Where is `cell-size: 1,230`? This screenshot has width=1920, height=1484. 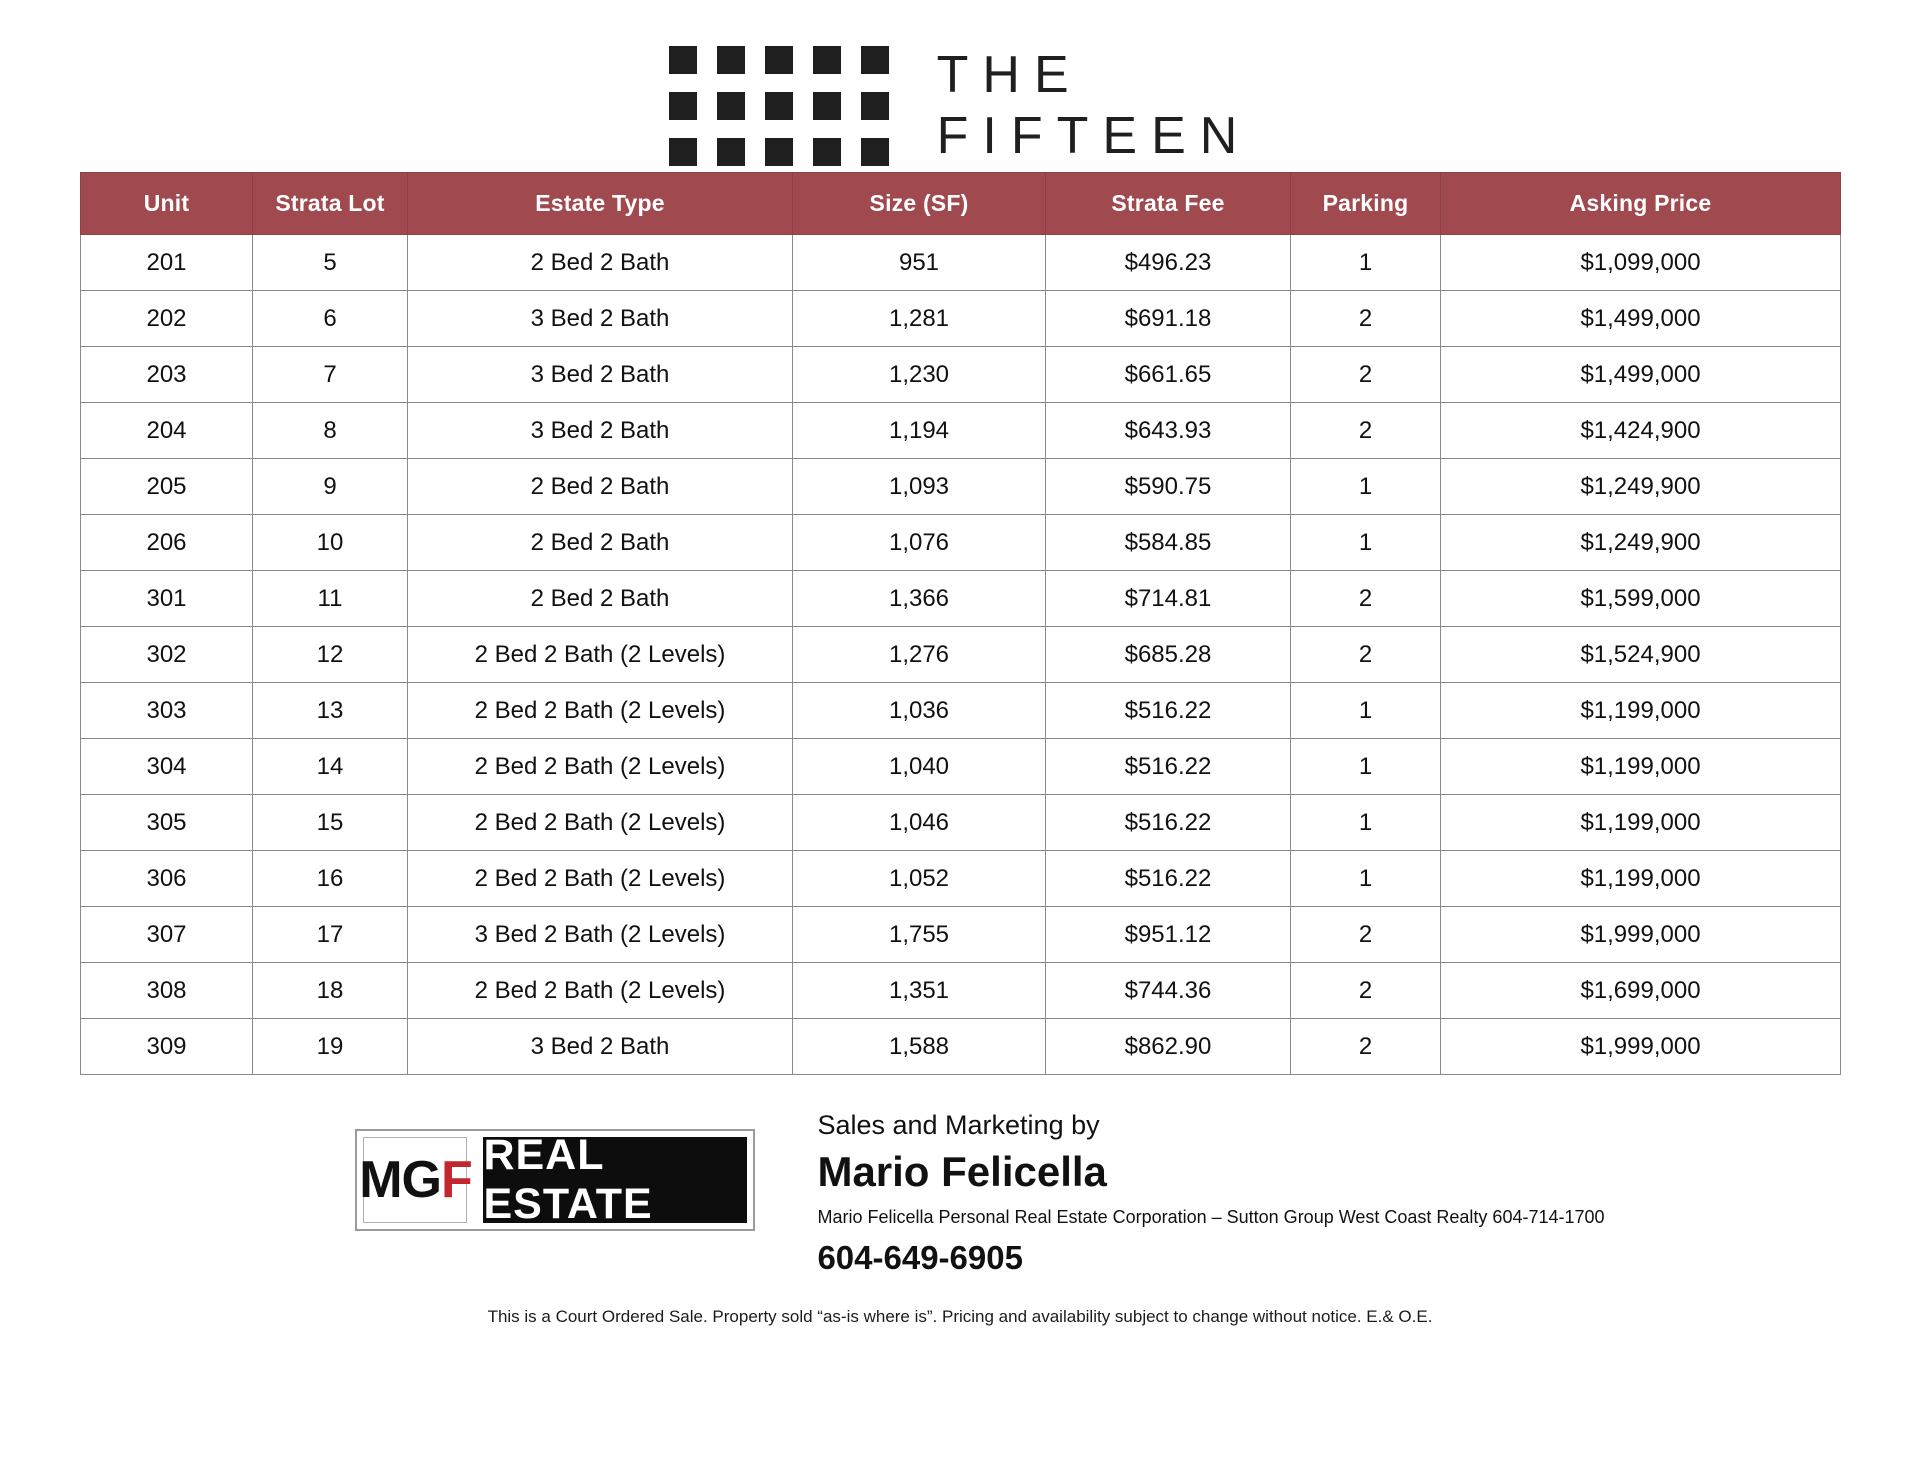
cell-size: 1,230 is located at coordinates (919, 374).